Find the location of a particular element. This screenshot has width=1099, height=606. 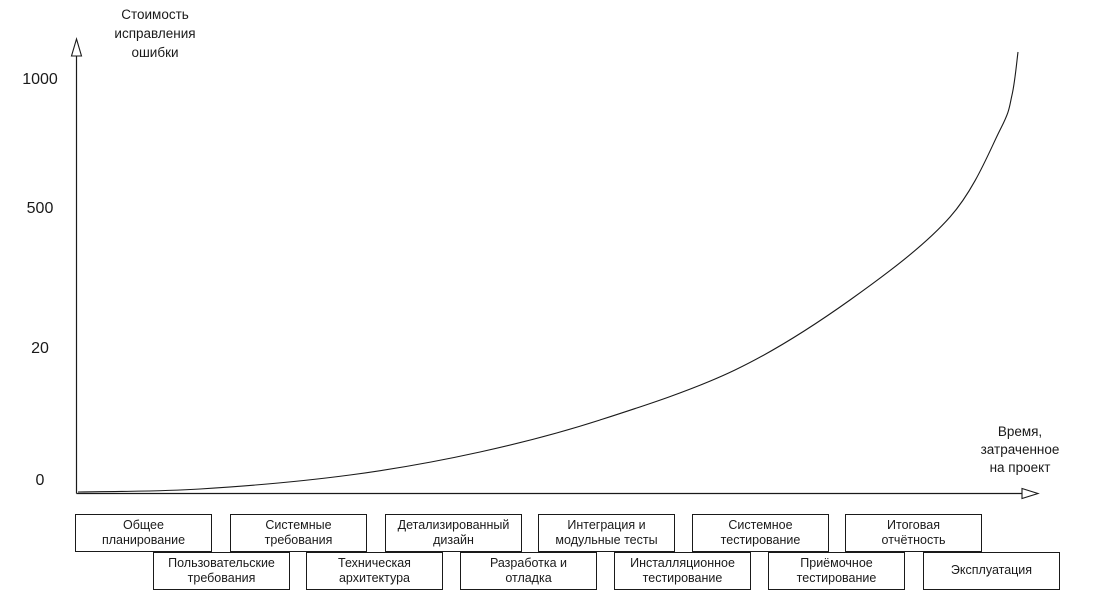

x-axis-title: Время, затраченное на проект is located at coordinates (1020, 449).